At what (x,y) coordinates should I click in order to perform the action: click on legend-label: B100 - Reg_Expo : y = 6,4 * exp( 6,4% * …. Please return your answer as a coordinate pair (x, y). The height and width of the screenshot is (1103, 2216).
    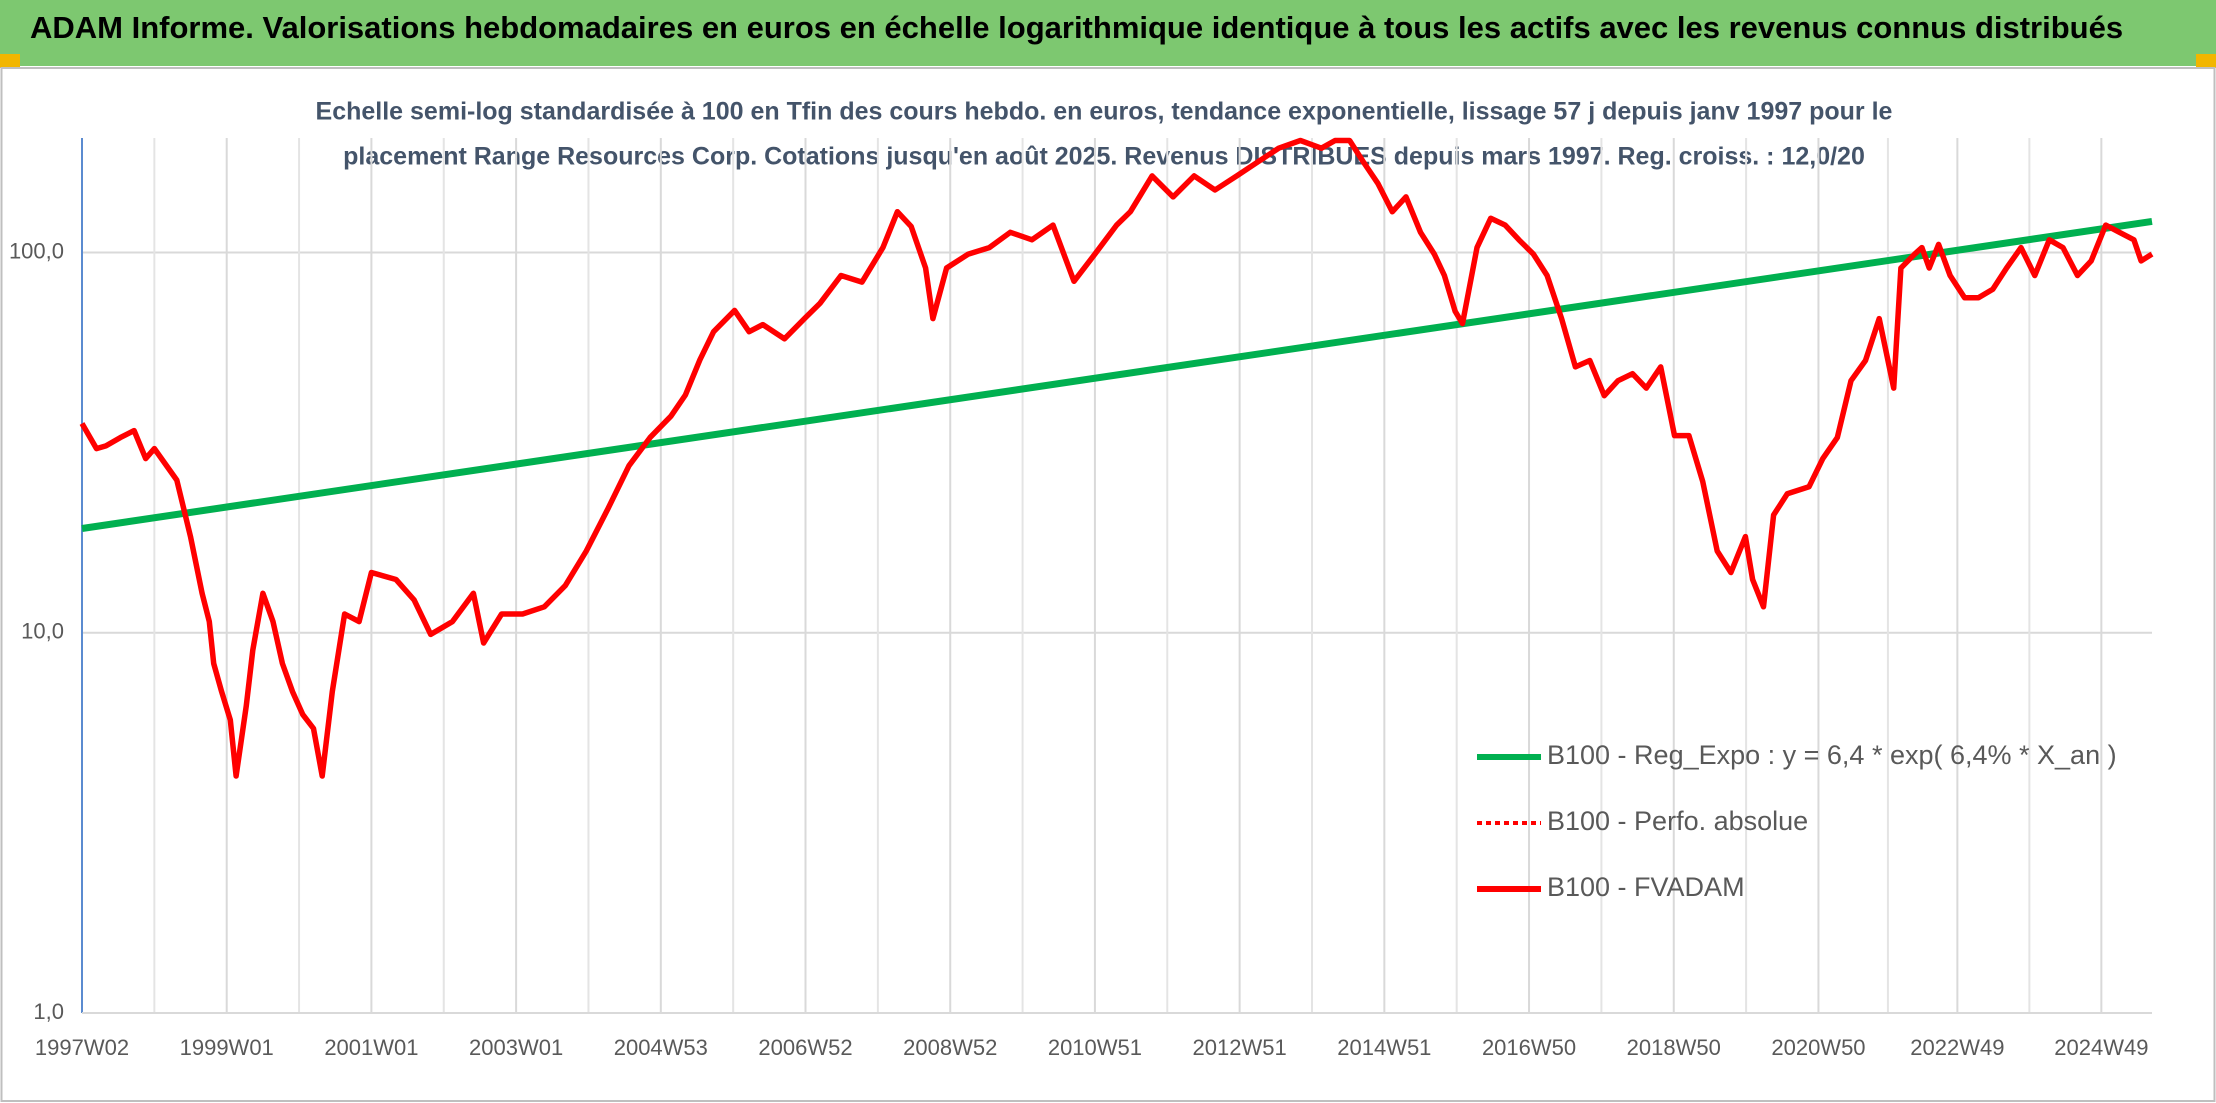
    Looking at the image, I should click on (1832, 755).